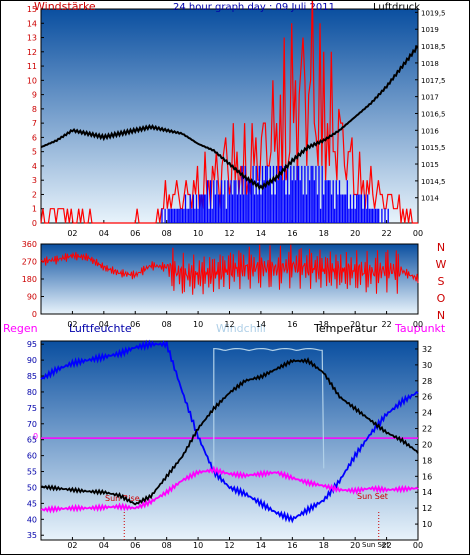 This screenshot has height=555, width=470. What do you see at coordinates (441, 281) in the screenshot?
I see `compass-label: S` at bounding box center [441, 281].